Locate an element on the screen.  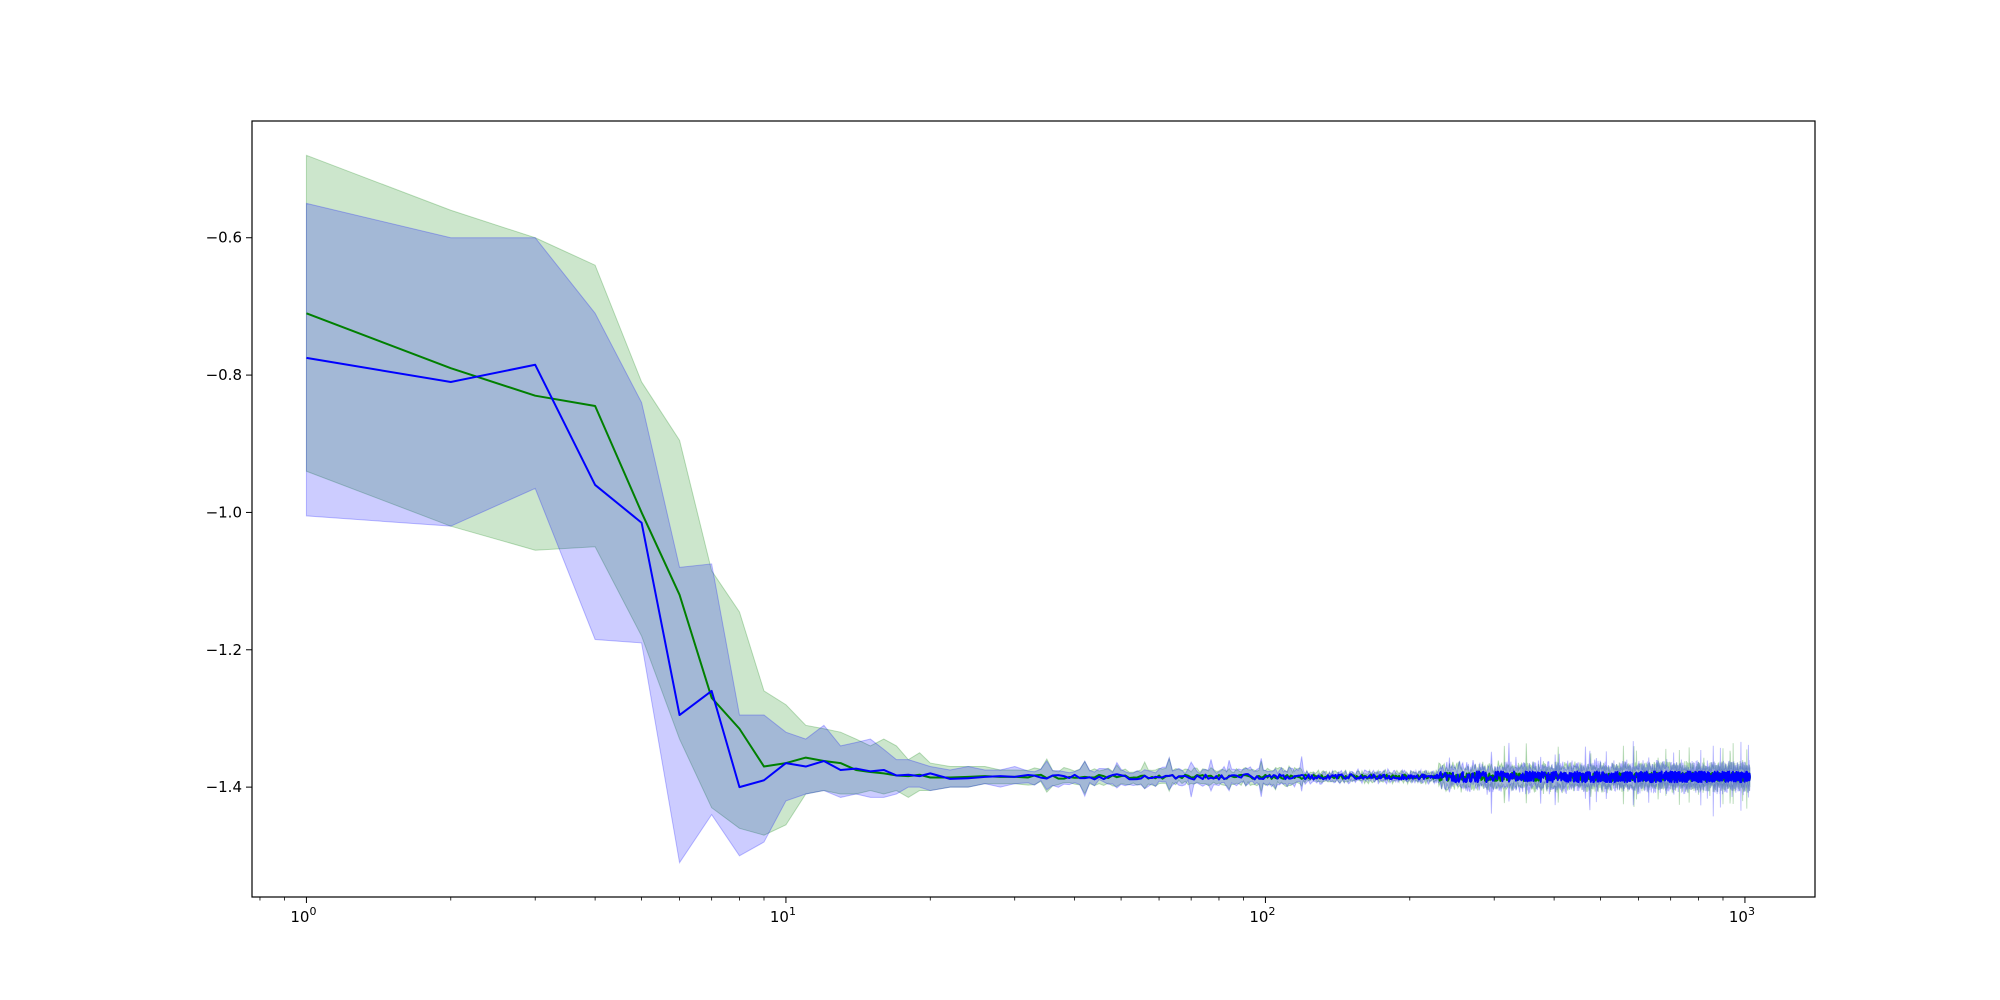
y-tick-label: −1.2 is located at coordinates (224, 650).